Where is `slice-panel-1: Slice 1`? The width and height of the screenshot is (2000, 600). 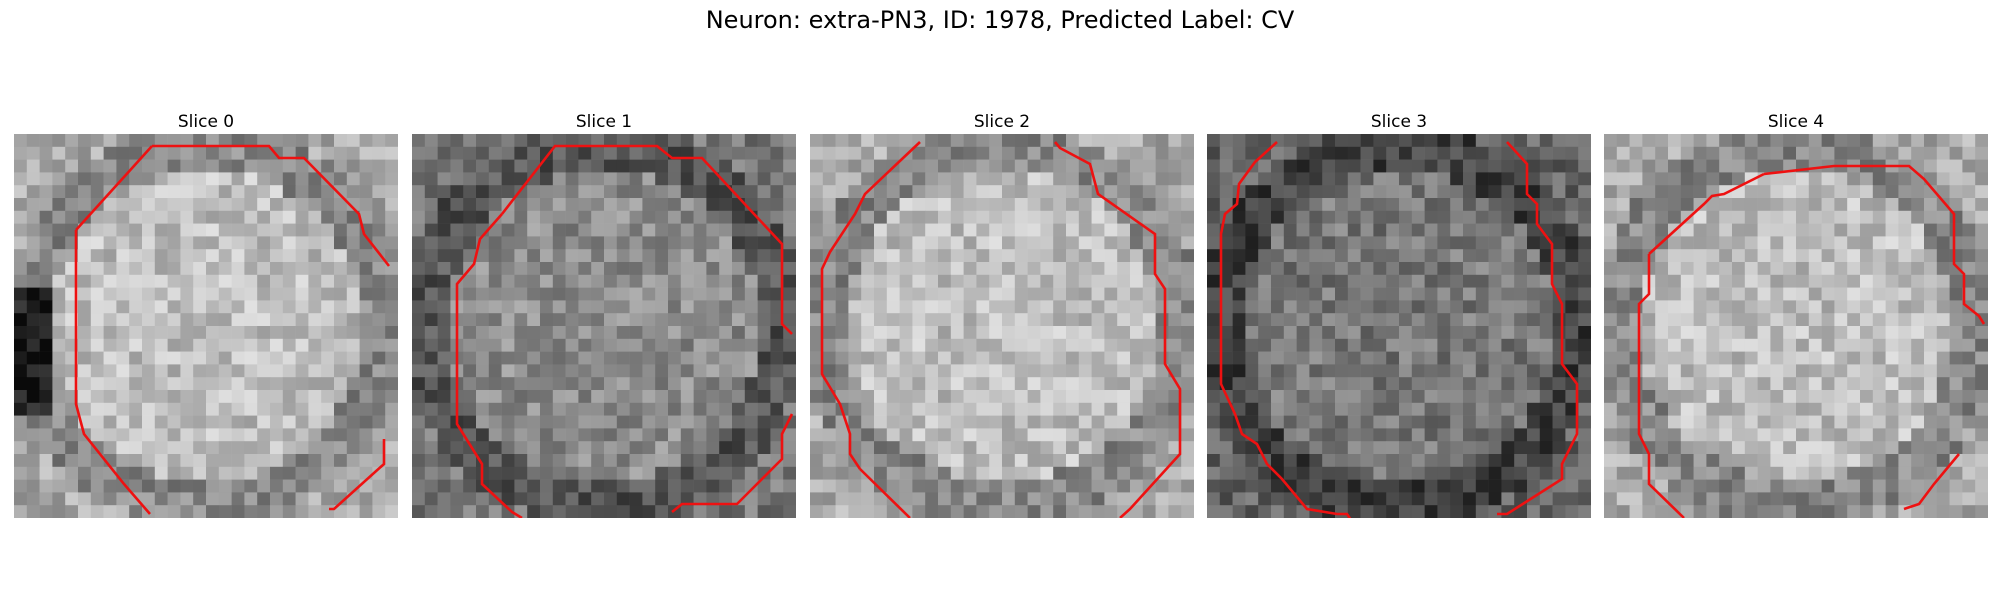
slice-panel-1: Slice 1 is located at coordinates (604, 314).